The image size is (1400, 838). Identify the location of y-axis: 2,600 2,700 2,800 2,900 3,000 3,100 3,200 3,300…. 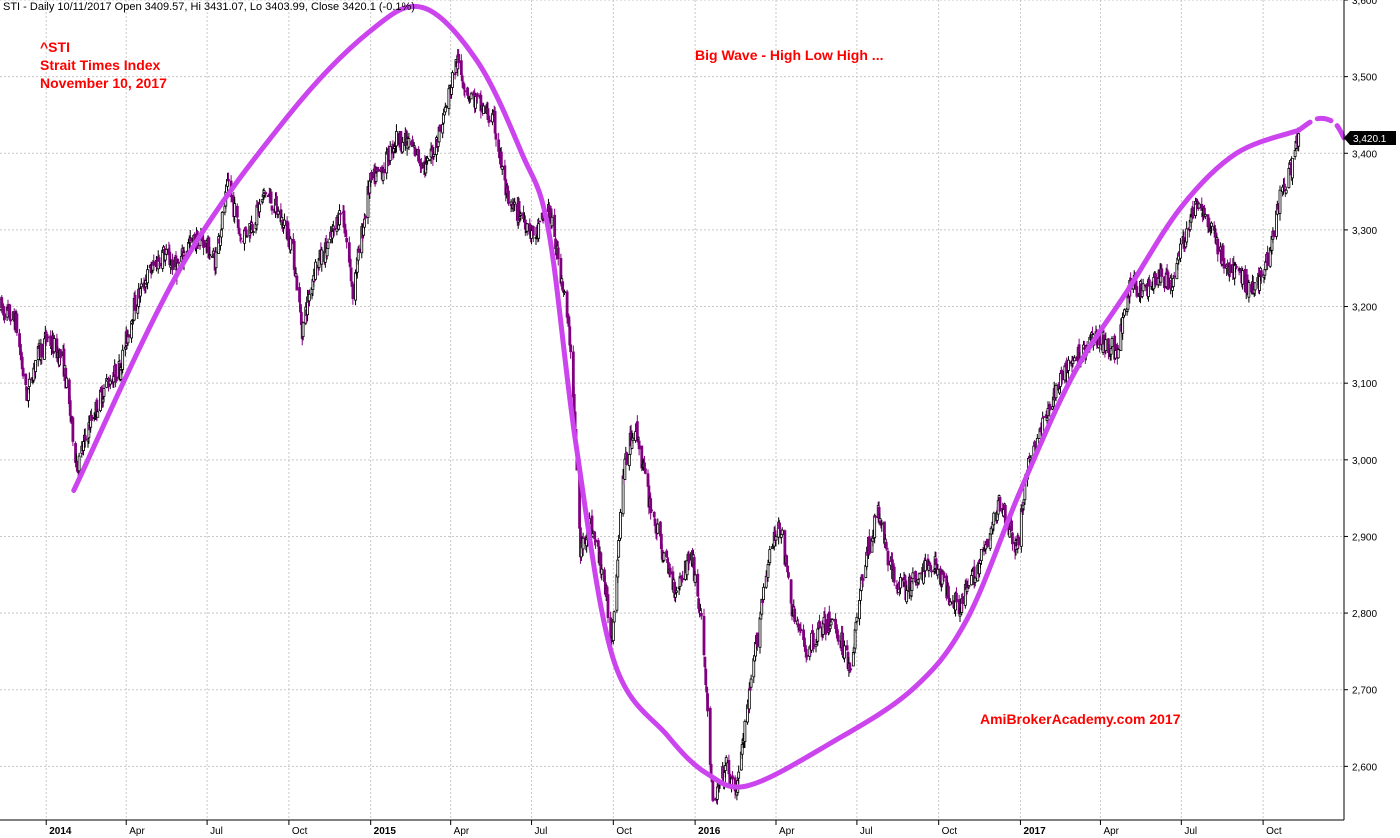
(1360, 386).